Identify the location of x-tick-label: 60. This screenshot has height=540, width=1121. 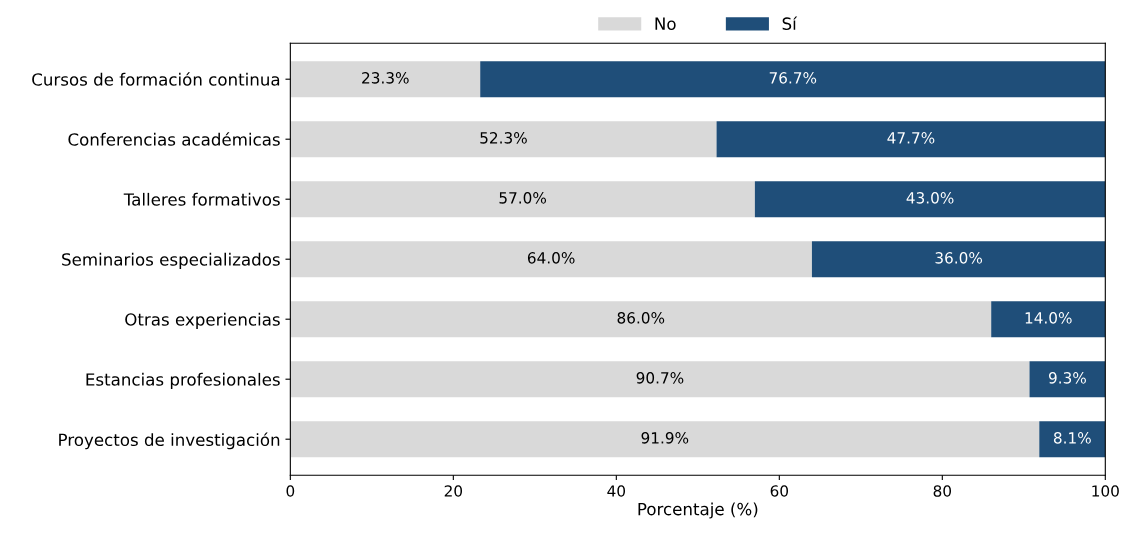
(779, 491).